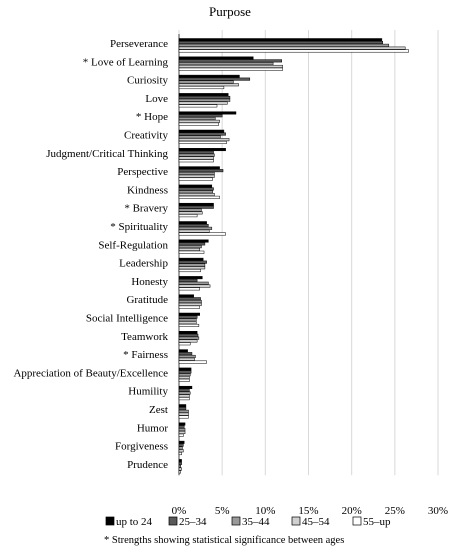  What do you see at coordinates (438, 511) in the screenshot?
I see `x-tick-label: 30%` at bounding box center [438, 511].